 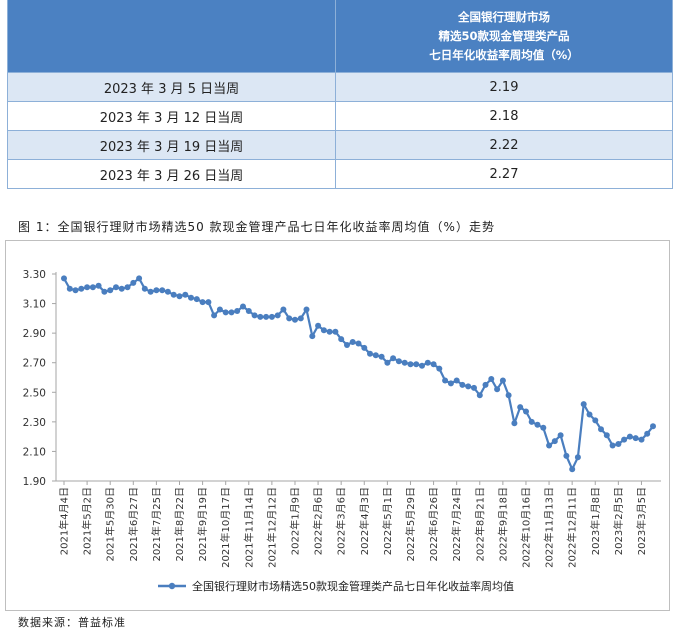 I want to click on x-tick-label: 2022年11月13日, so click(x=549, y=527).